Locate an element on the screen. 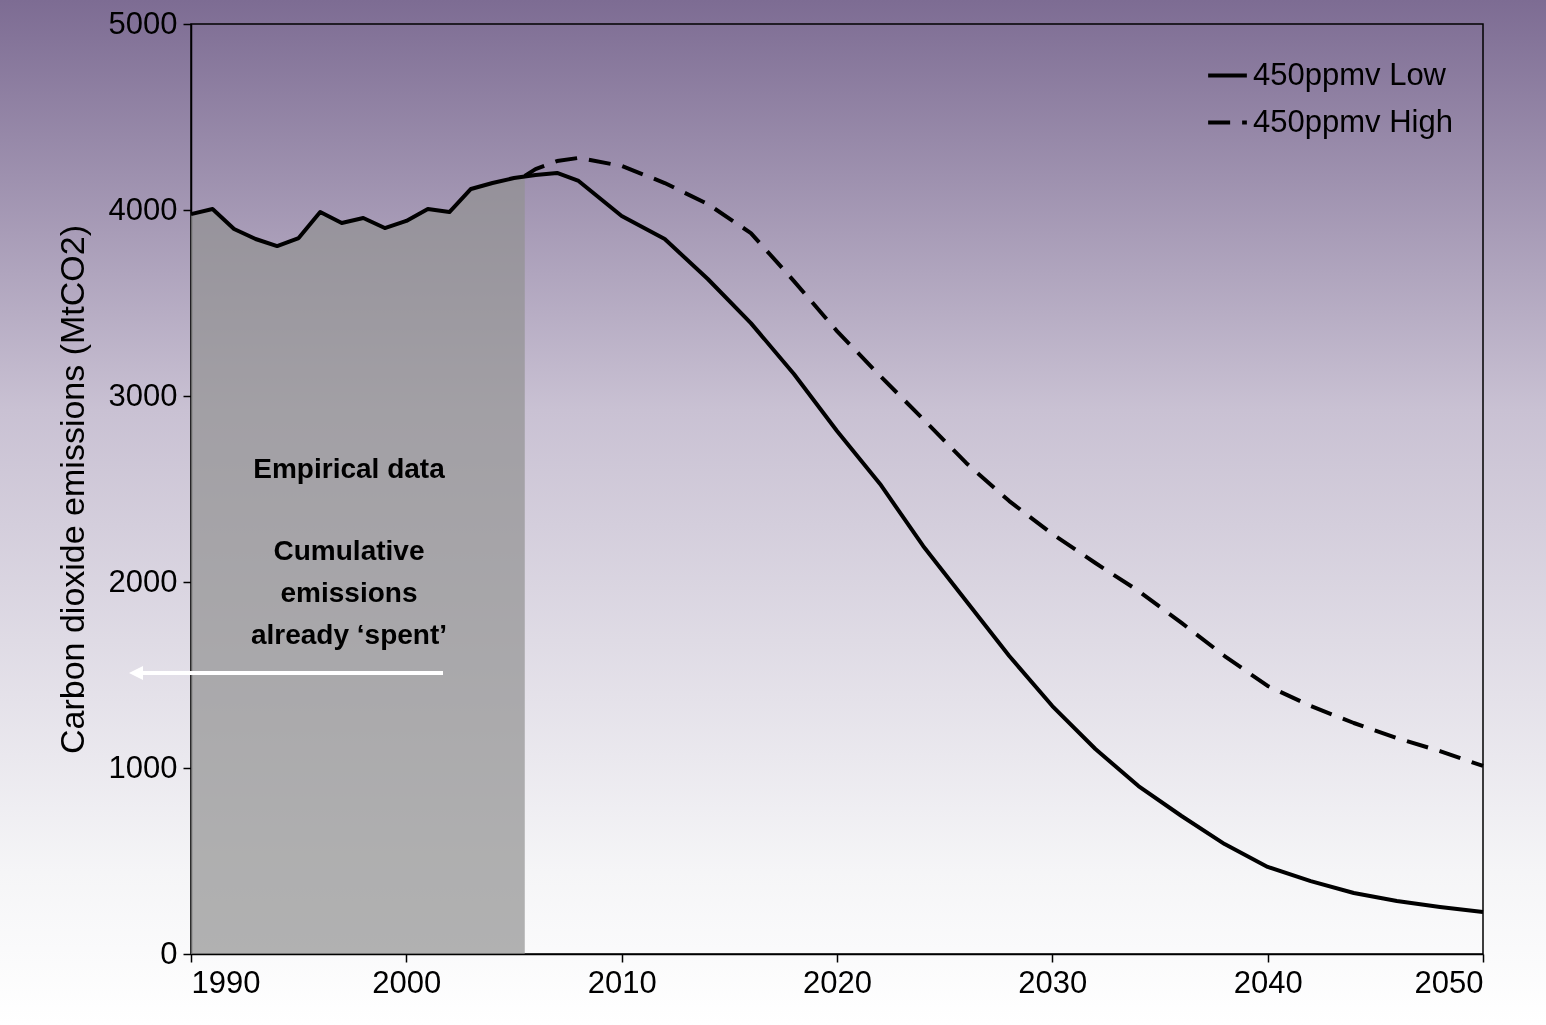  y-tick-label: 4000 is located at coordinates (143, 209).